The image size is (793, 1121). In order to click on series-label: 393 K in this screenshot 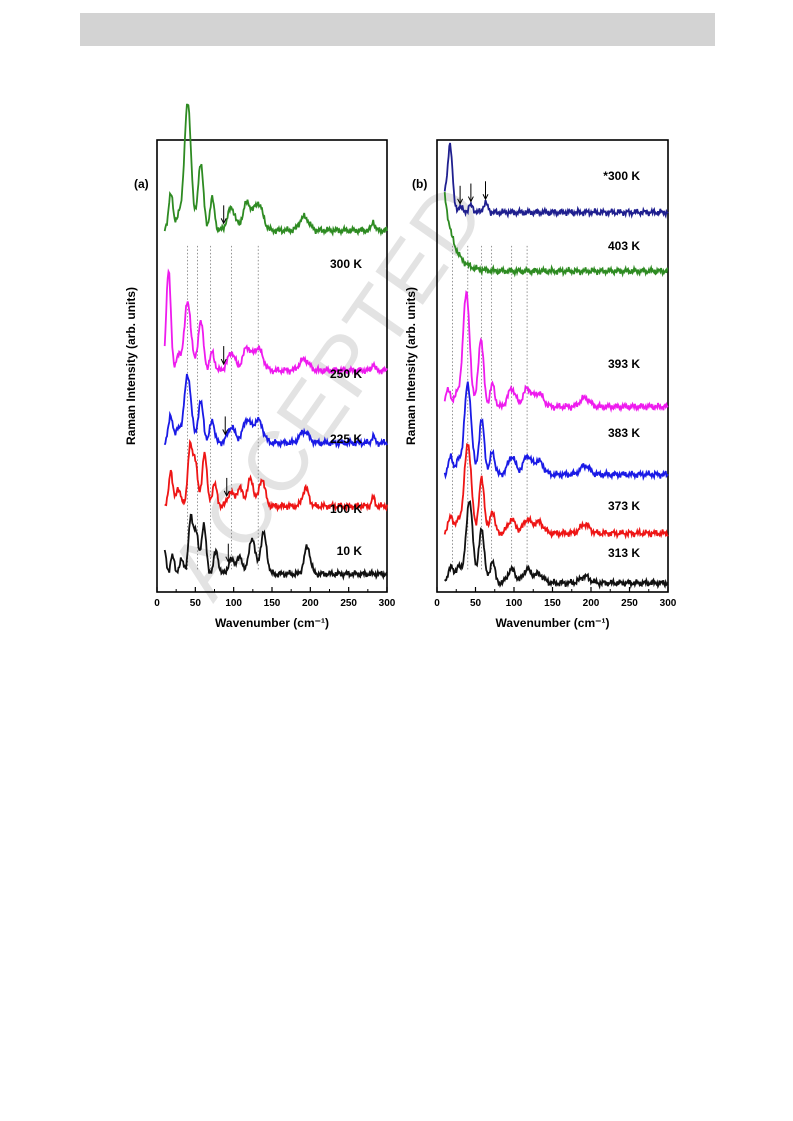, I will do `click(624, 364)`.